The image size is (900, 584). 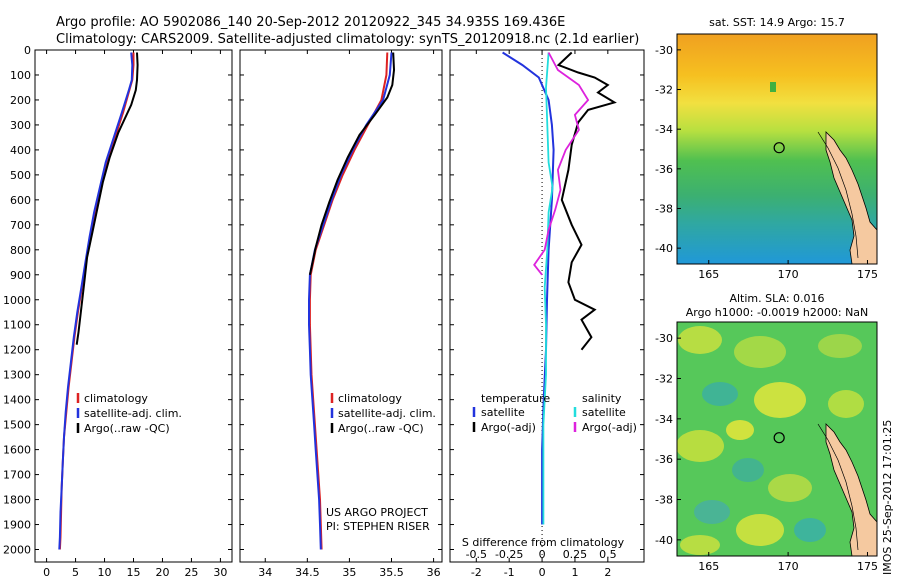 What do you see at coordinates (17, 450) in the screenshot?
I see `y-tick-label: 1600` at bounding box center [17, 450].